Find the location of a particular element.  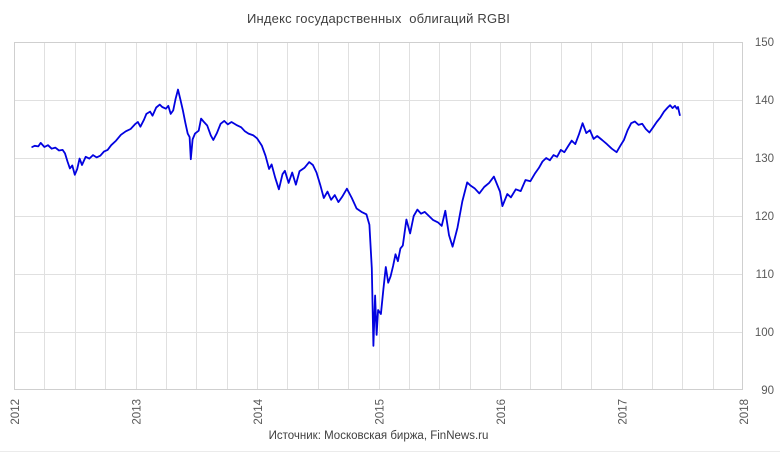

x-axis-label: 2016 is located at coordinates (502, 412).